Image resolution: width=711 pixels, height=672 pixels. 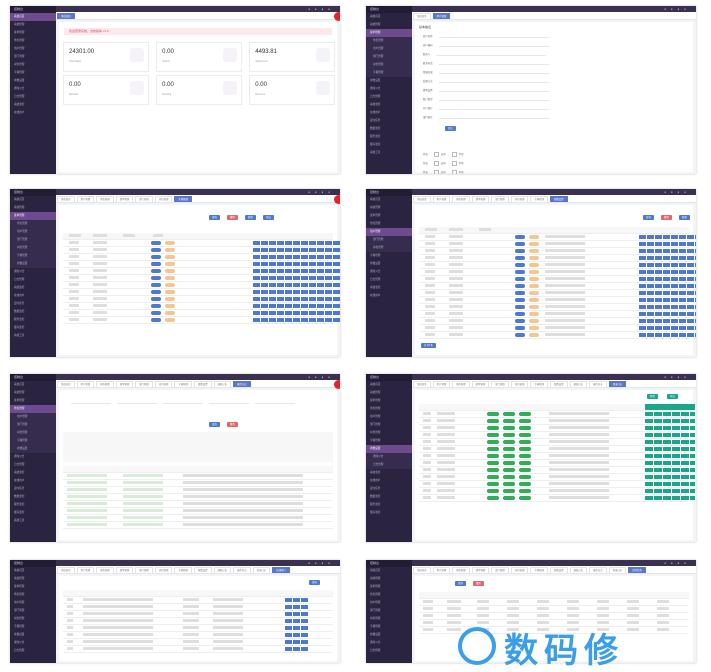 What do you see at coordinates (558, 199) in the screenshot?
I see `tab-active: 参数设置` at bounding box center [558, 199].